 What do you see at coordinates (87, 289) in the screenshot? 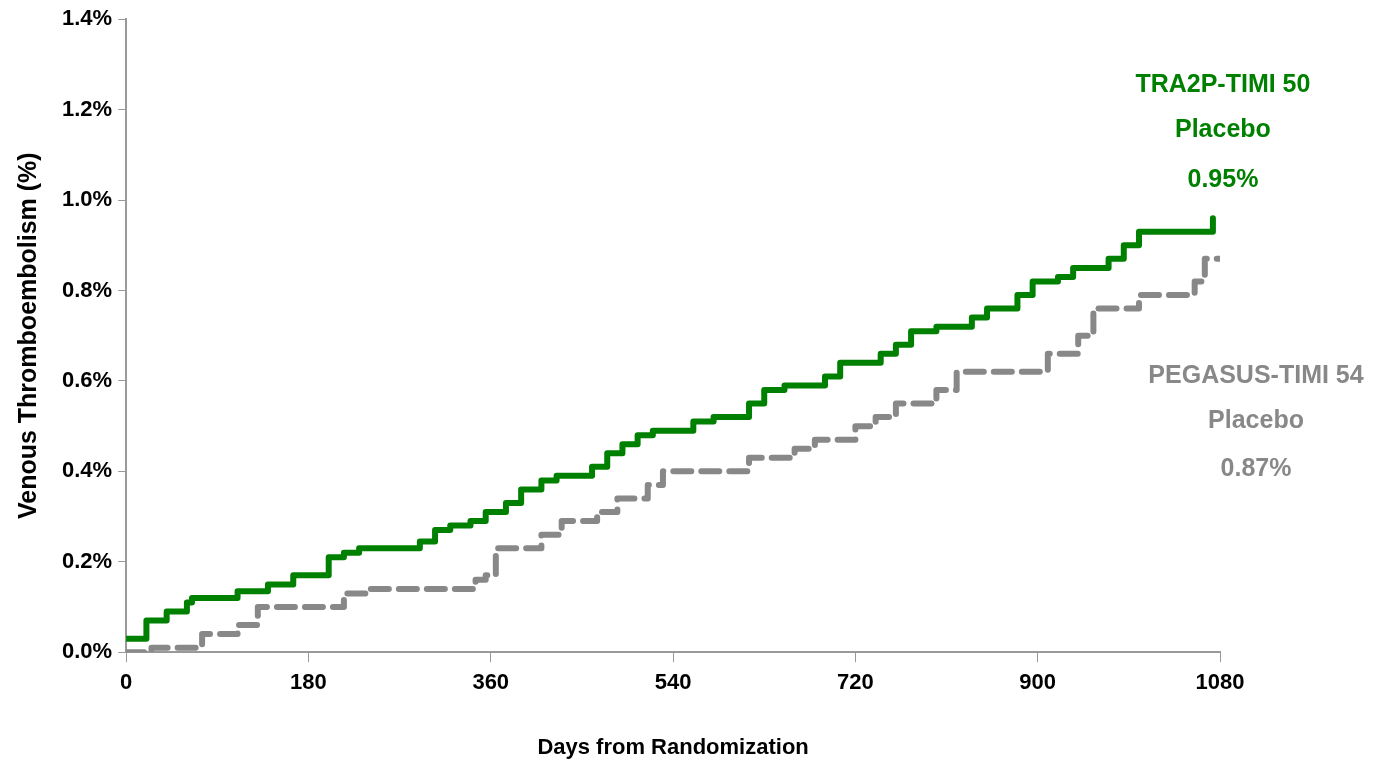
I see `y-tick-label: 0.8%` at bounding box center [87, 289].